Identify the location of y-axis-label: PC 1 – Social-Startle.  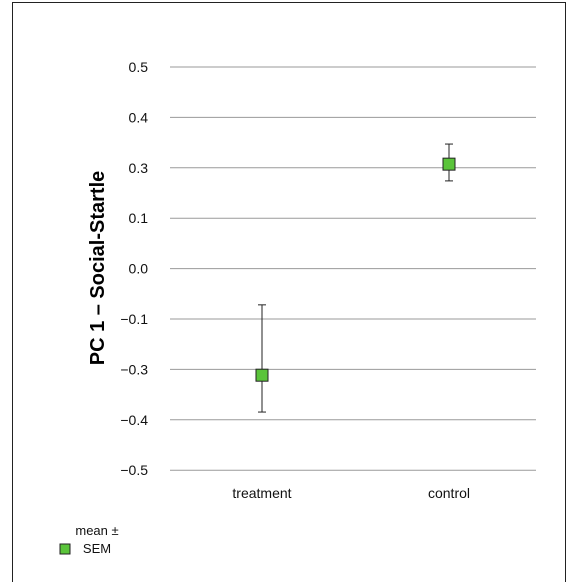
(98, 268).